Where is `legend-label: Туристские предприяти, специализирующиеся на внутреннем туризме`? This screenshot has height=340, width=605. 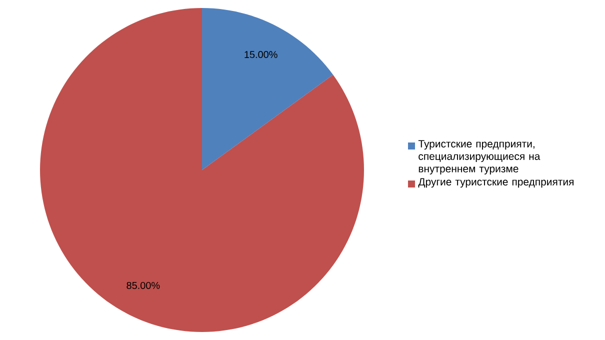
legend-label: Туристские предприяти, специализирующиеся на внутреннем туризме is located at coordinates (479, 157).